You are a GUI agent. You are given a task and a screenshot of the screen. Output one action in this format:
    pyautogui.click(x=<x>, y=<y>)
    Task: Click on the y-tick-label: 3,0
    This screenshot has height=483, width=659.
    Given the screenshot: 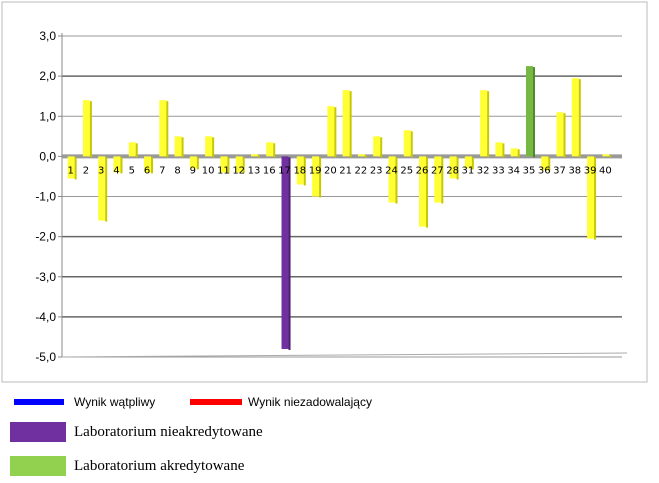 What is the action you would take?
    pyautogui.click(x=47, y=36)
    